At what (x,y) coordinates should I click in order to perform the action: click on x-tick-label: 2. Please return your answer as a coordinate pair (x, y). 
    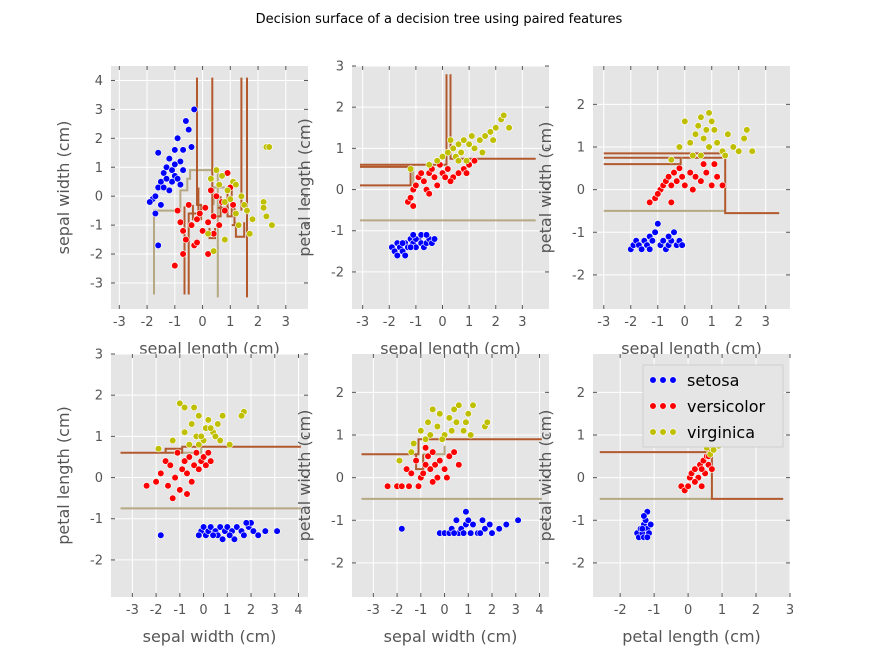
    Looking at the image, I should click on (739, 322).